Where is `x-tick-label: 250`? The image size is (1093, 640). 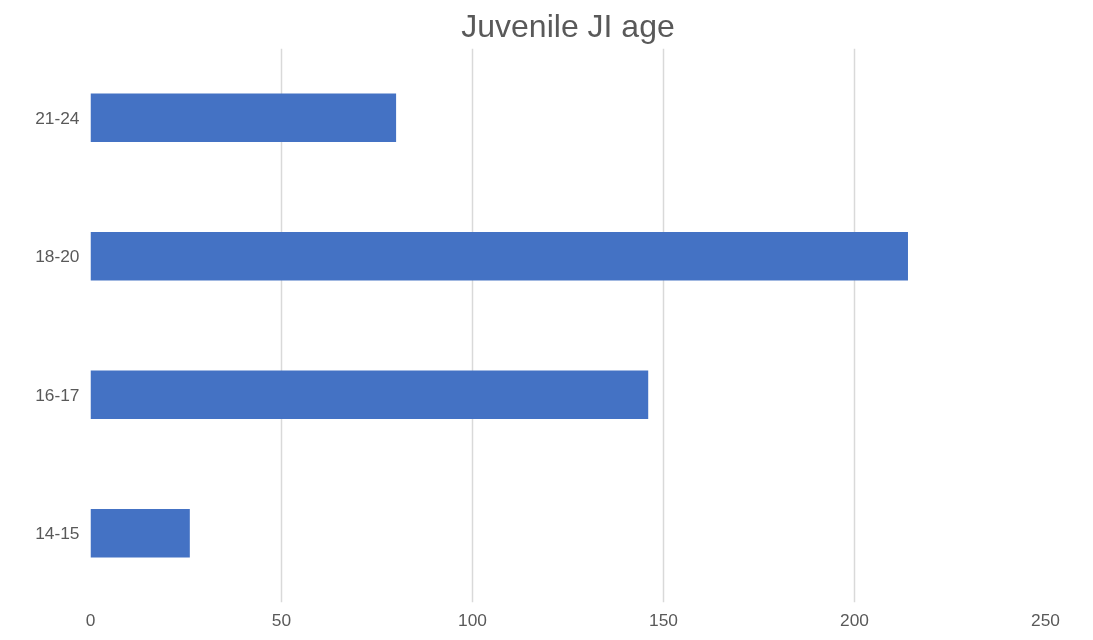 x-tick-label: 250 is located at coordinates (1045, 619).